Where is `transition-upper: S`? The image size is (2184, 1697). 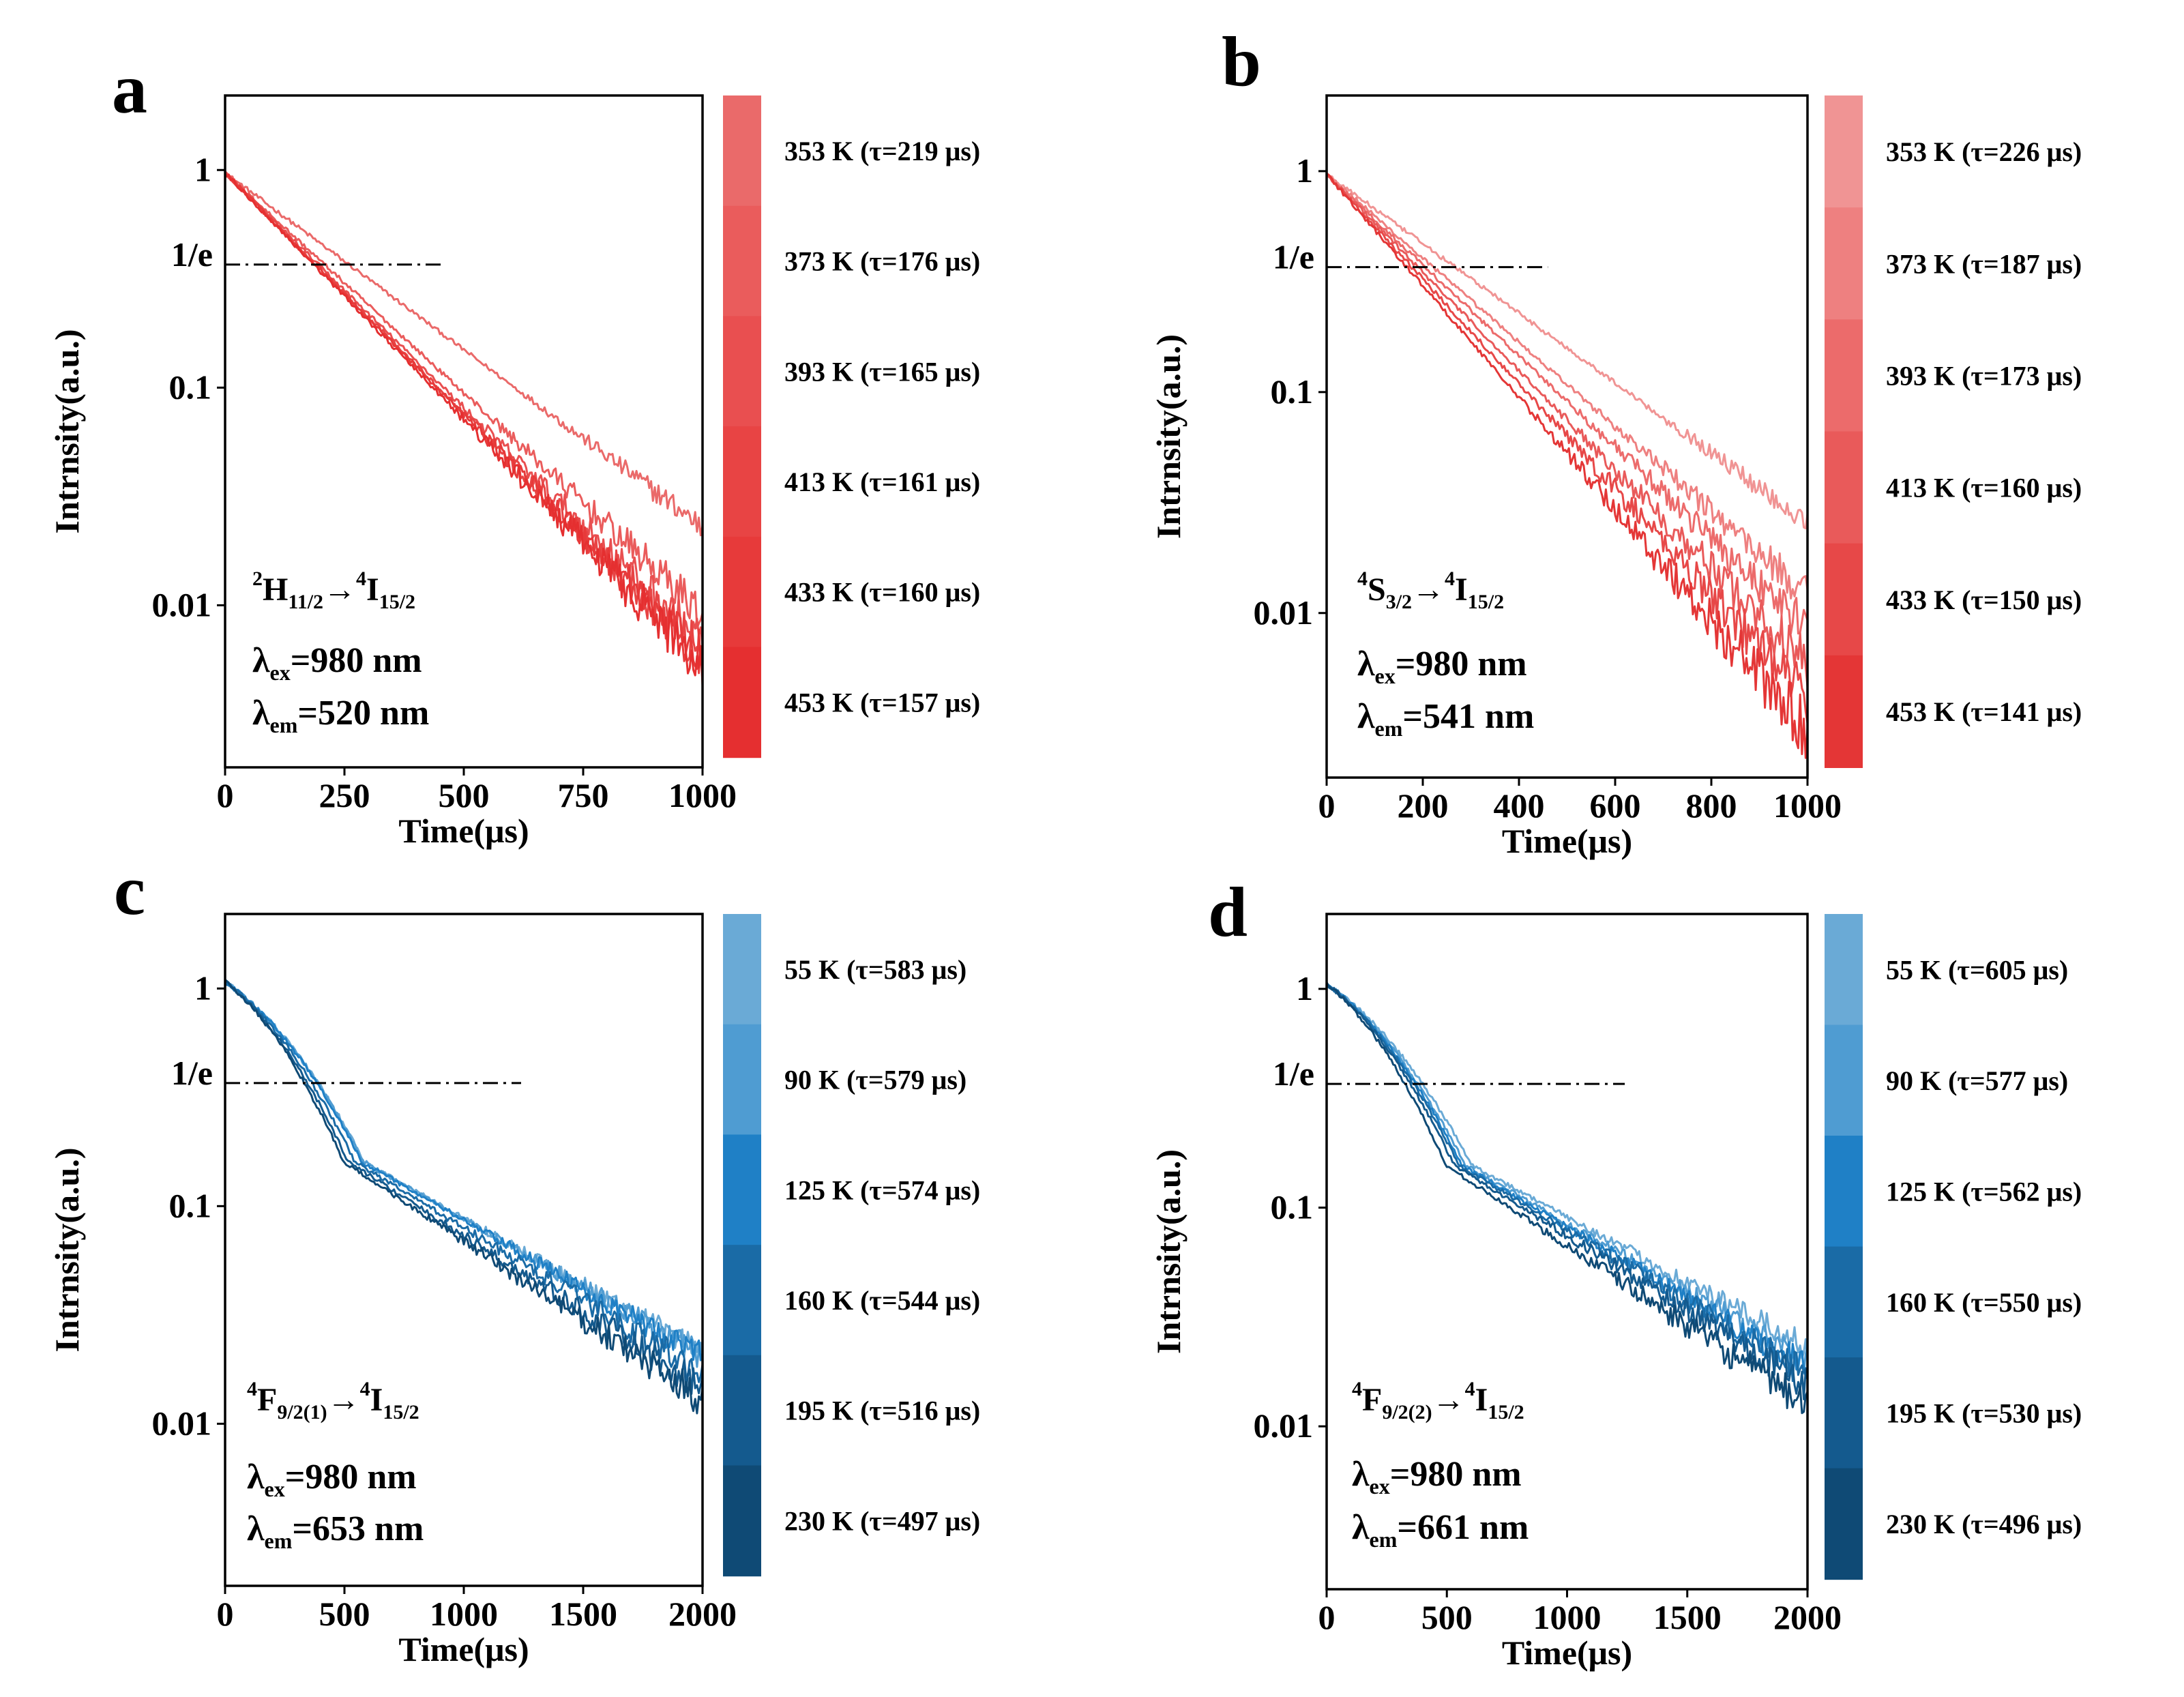 transition-upper: S is located at coordinates (1377, 590).